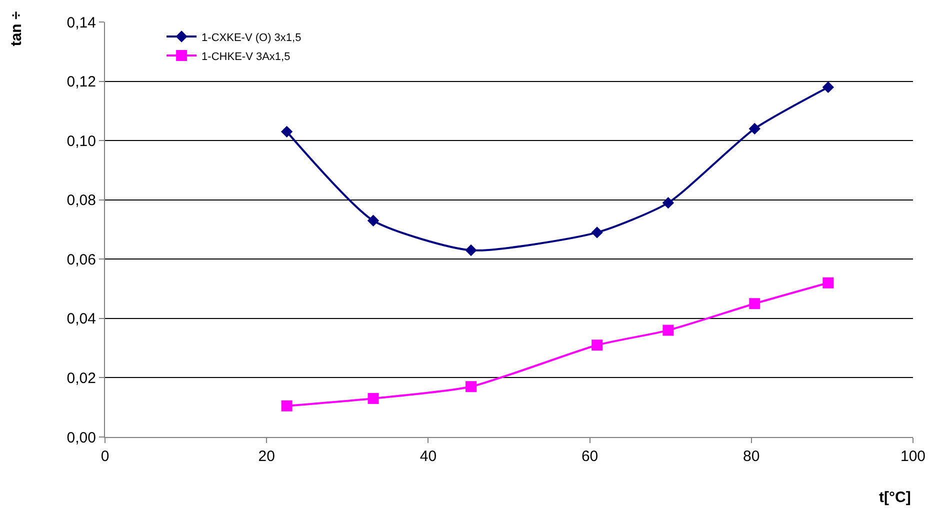 Image resolution: width=934 pixels, height=517 pixels. I want to click on x-tick-label: 60, so click(589, 456).